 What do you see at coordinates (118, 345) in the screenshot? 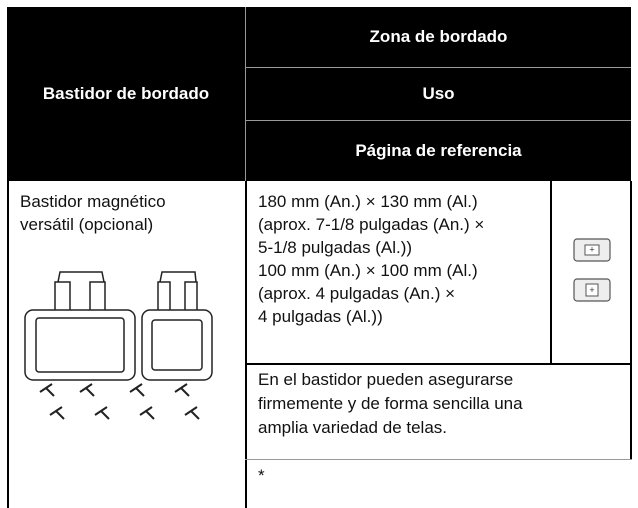
I see `hoop-illustration` at bounding box center [118, 345].